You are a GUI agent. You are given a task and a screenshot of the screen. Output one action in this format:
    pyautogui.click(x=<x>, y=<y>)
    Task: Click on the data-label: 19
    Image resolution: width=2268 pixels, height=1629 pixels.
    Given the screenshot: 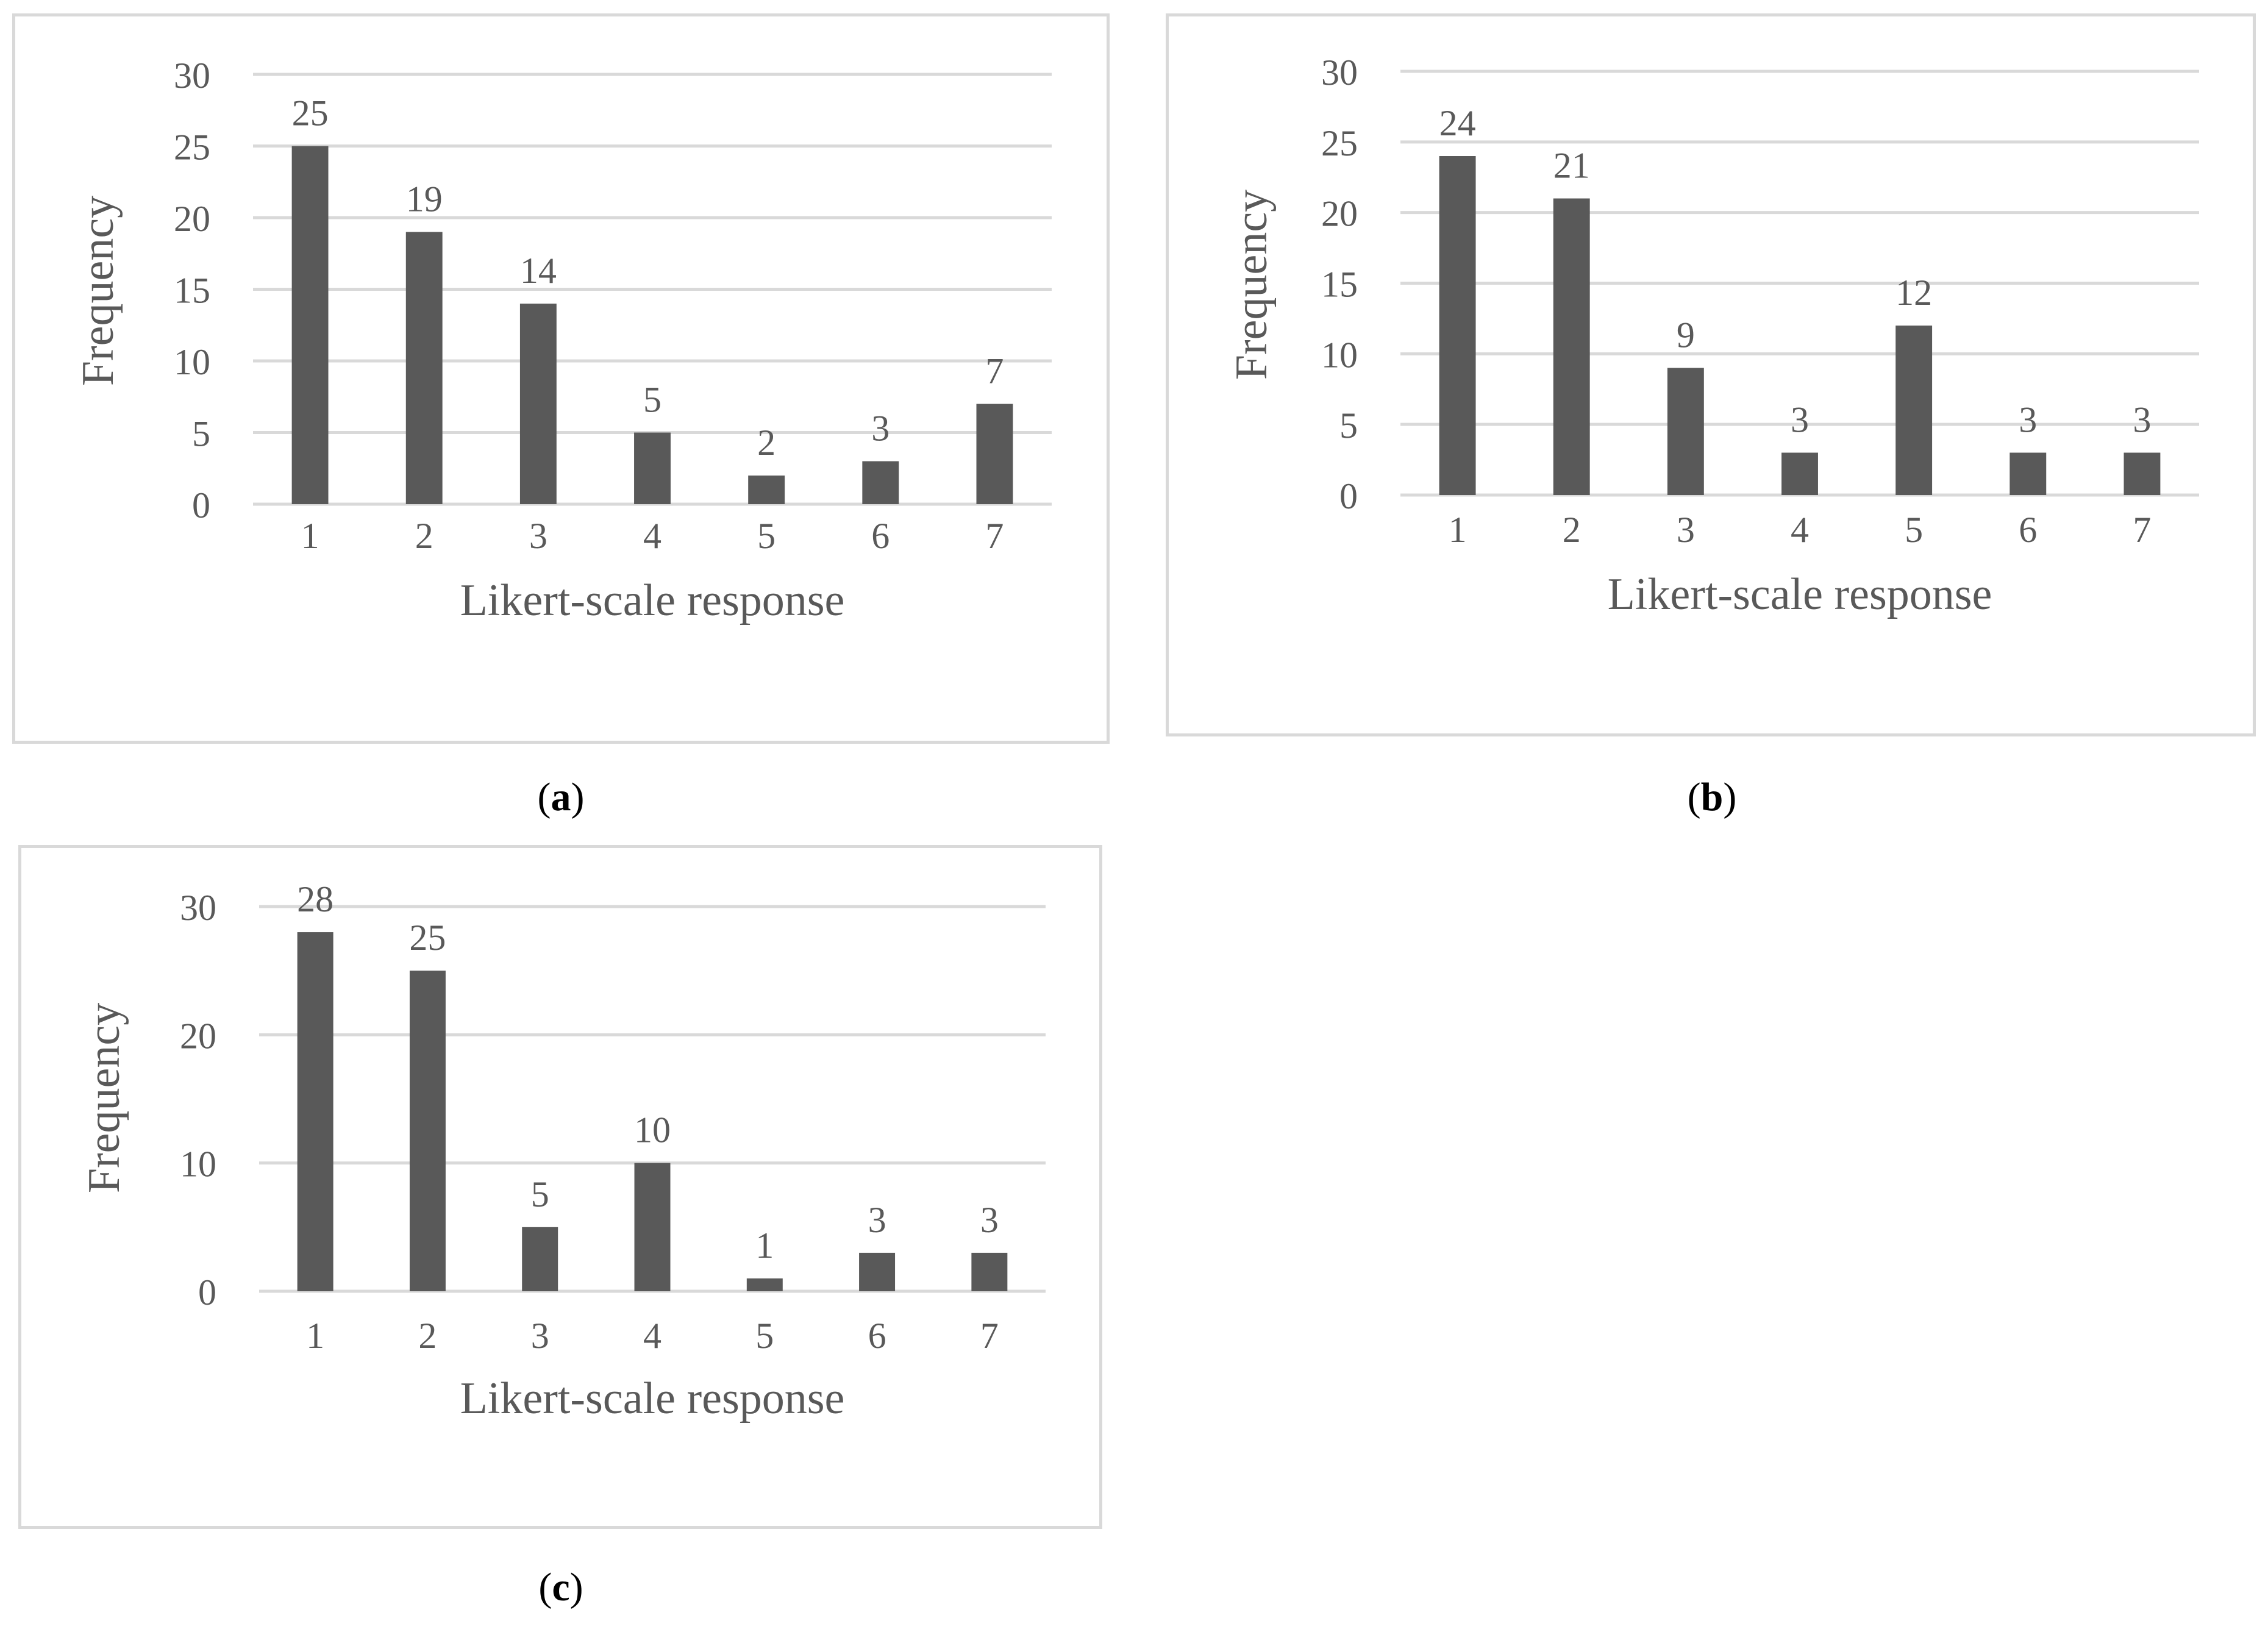 What is the action you would take?
    pyautogui.click(x=424, y=199)
    